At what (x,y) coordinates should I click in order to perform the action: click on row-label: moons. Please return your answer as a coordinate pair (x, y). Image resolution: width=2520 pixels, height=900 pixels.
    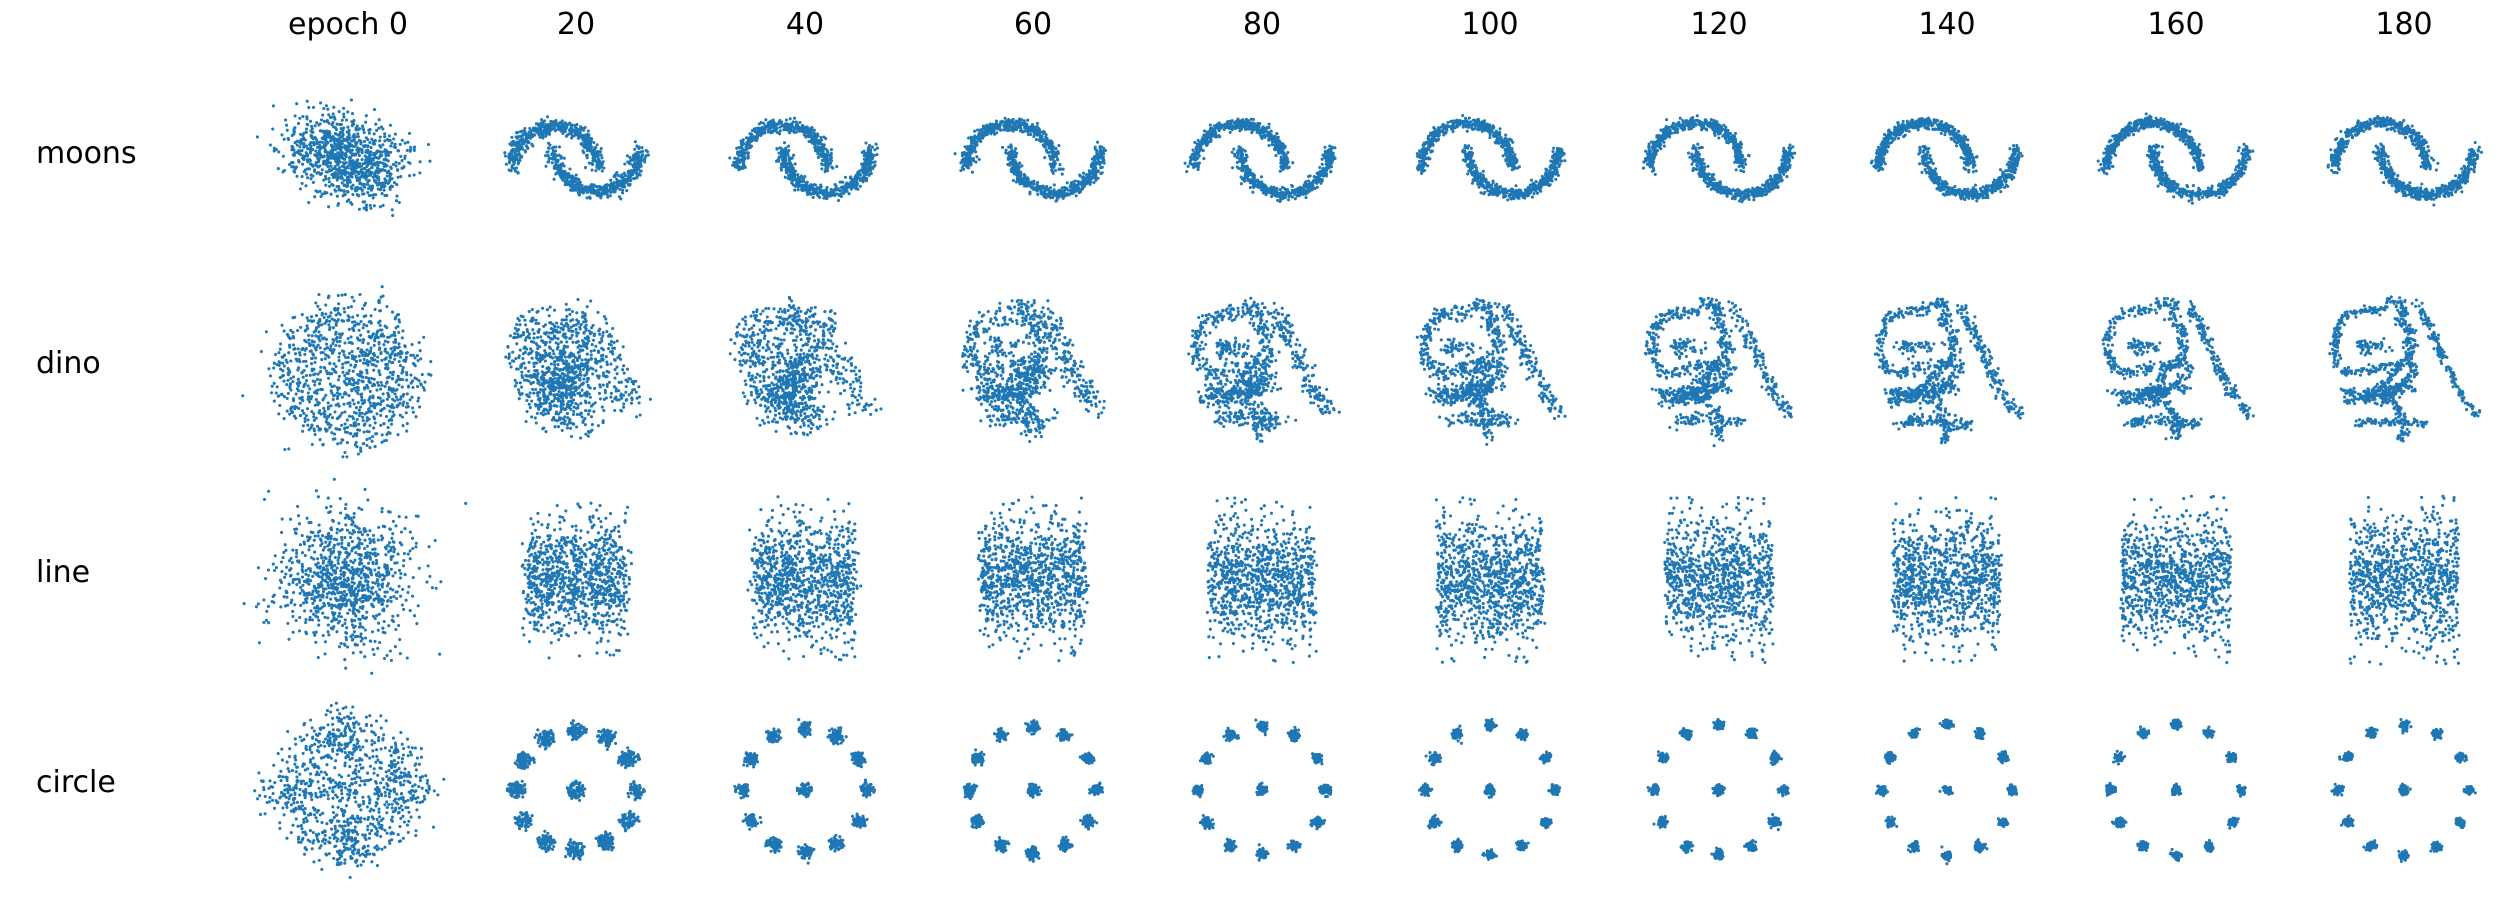
    Looking at the image, I should click on (86, 153).